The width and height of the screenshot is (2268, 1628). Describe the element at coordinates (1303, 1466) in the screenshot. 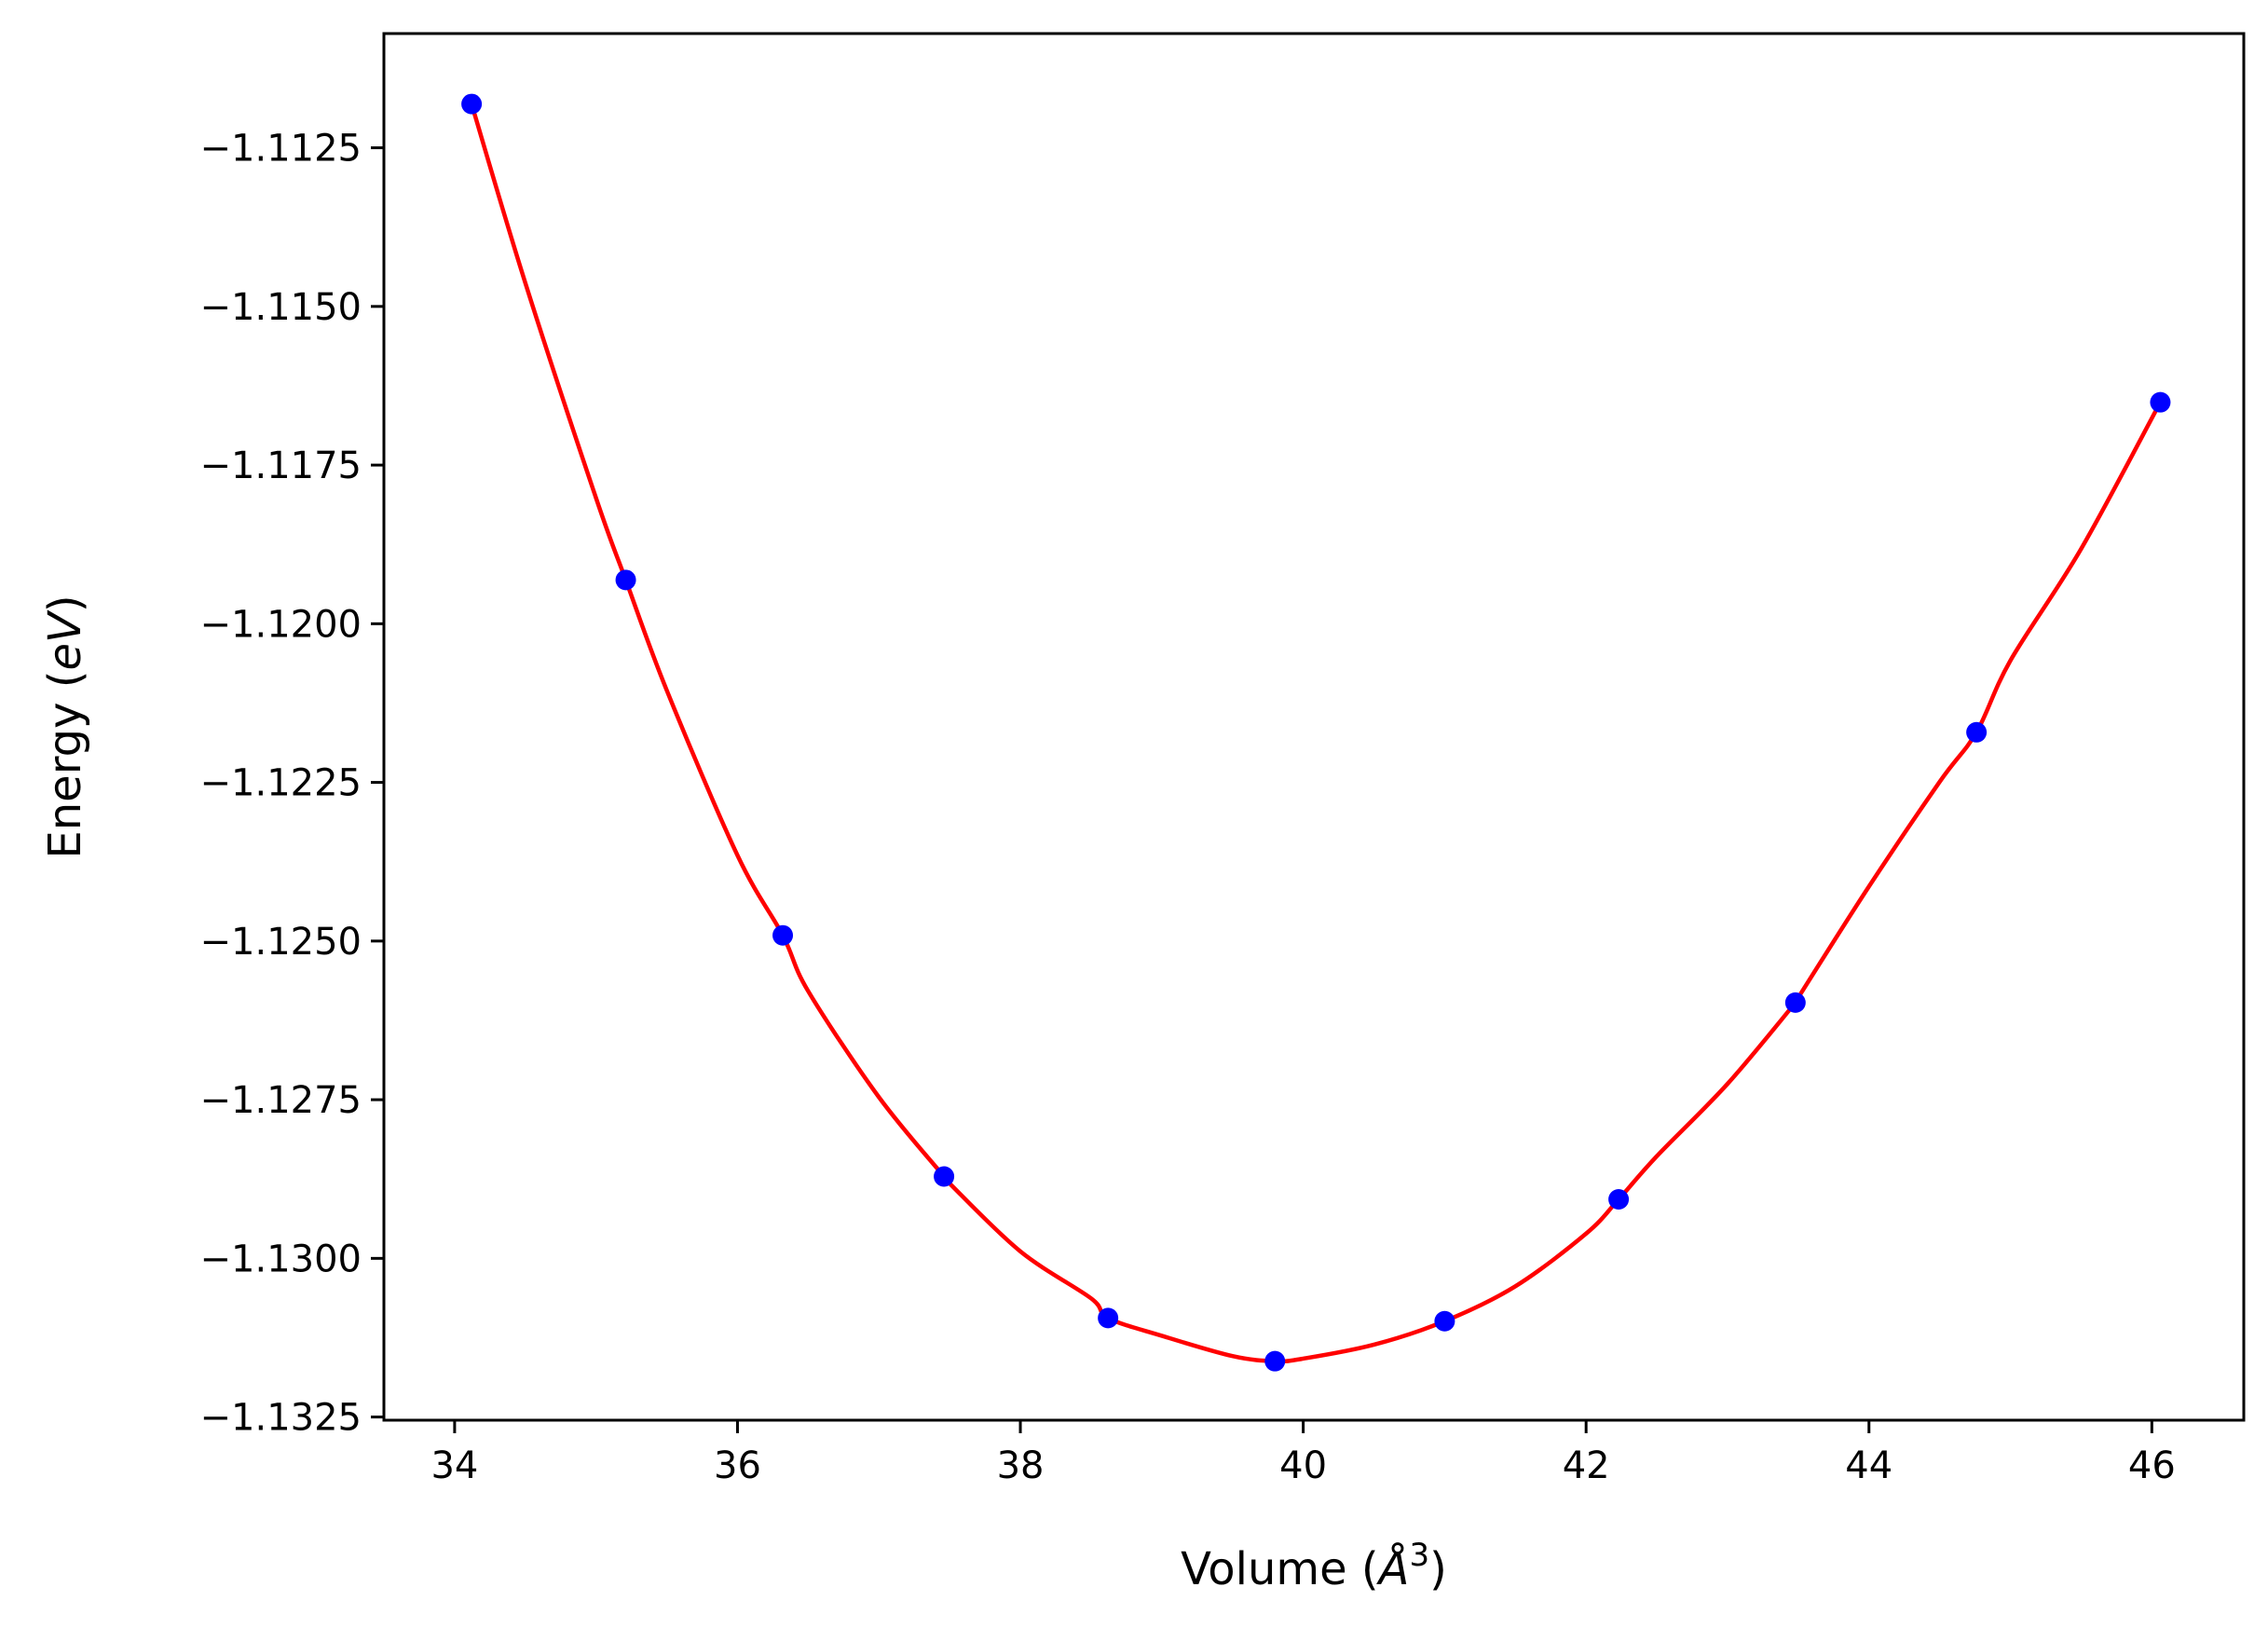

I see `x-tick-label: 40` at that location.